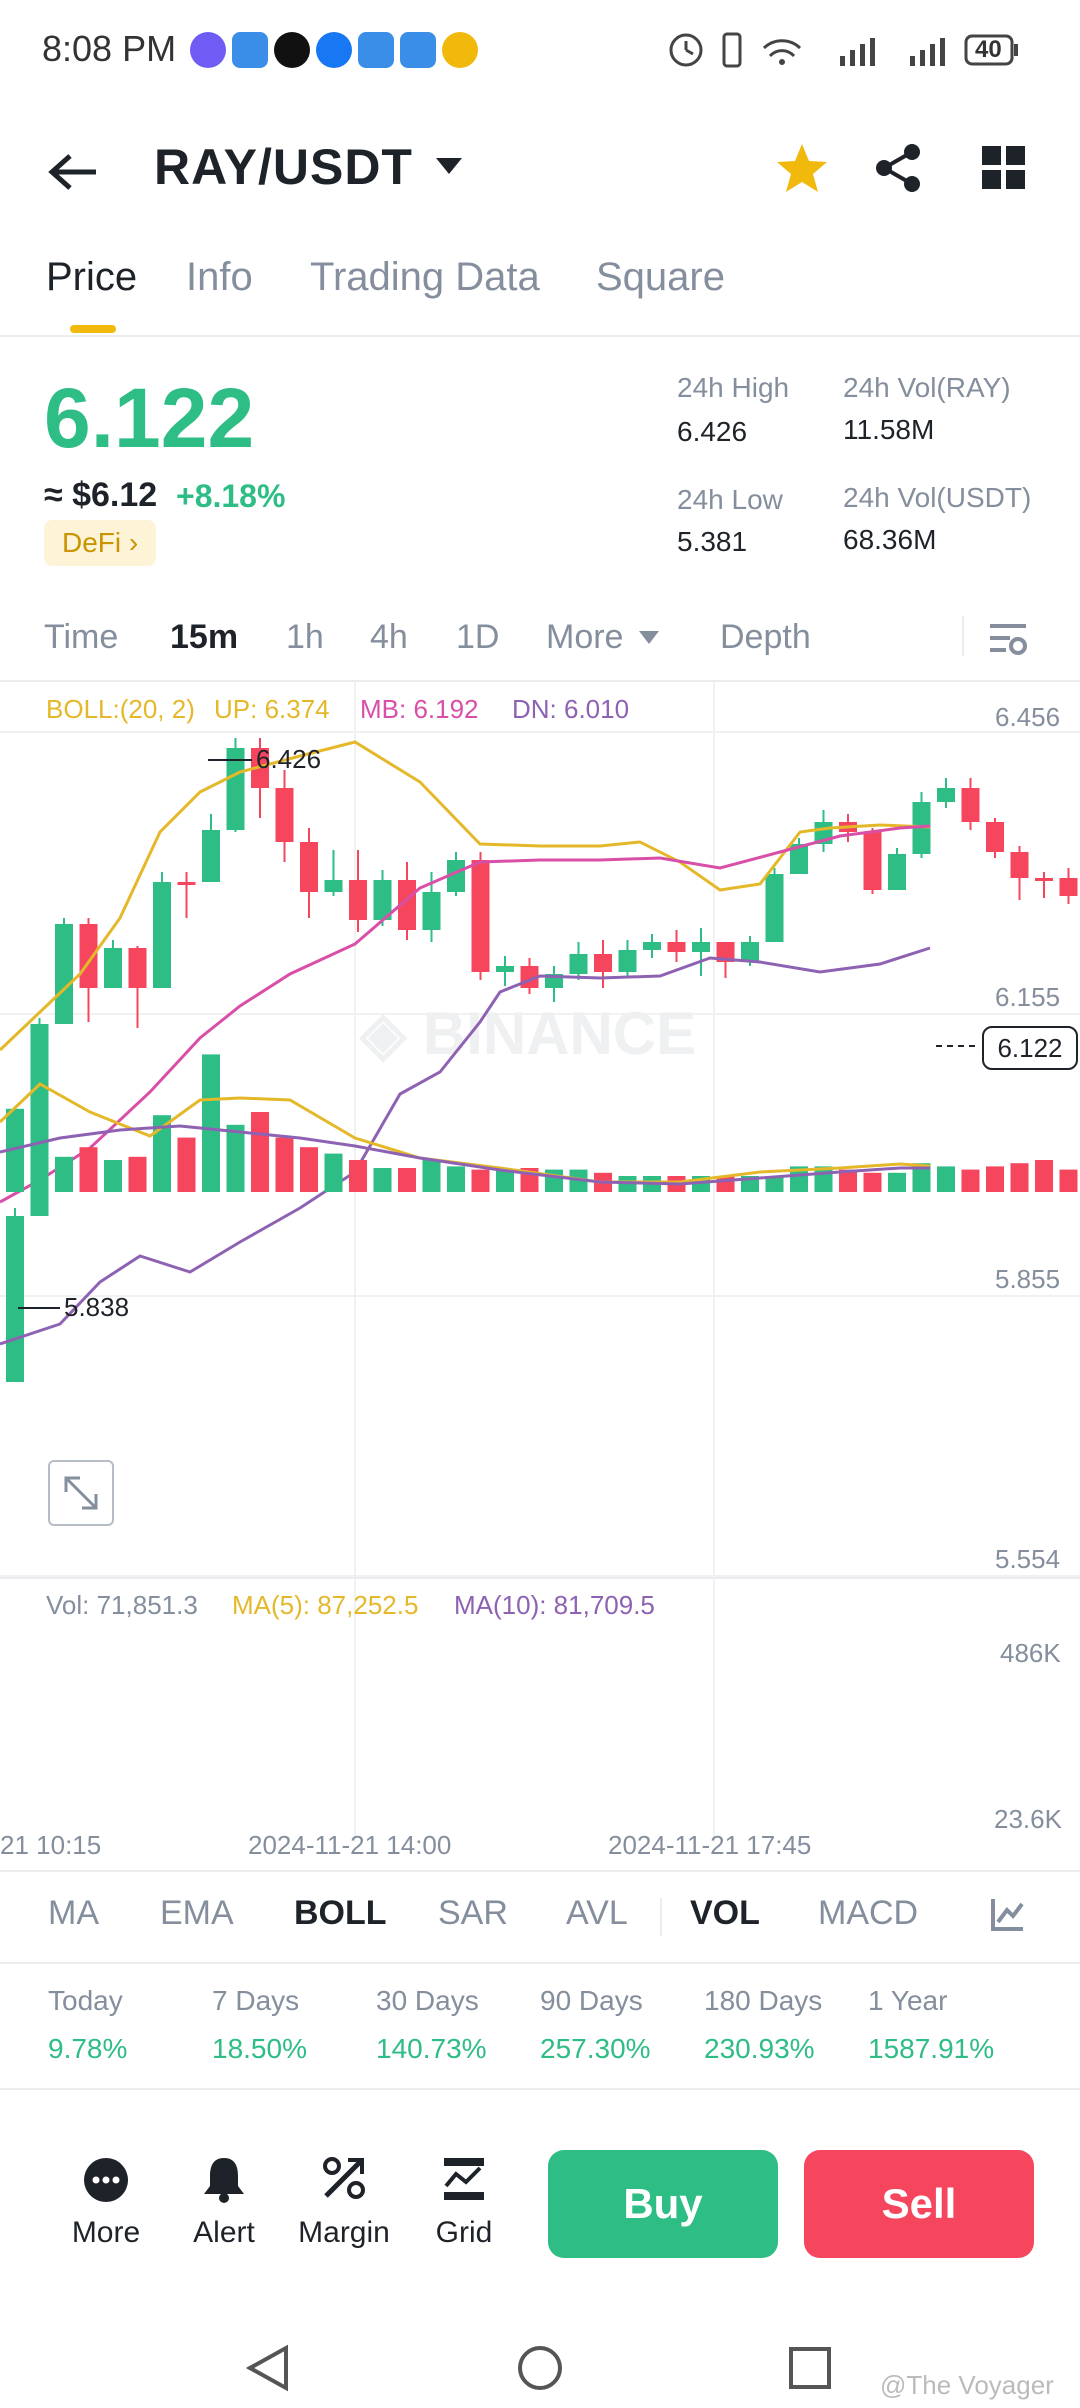 This screenshot has width=1080, height=2408. What do you see at coordinates (542, 1123) in the screenshot?
I see `volume-bars` at bounding box center [542, 1123].